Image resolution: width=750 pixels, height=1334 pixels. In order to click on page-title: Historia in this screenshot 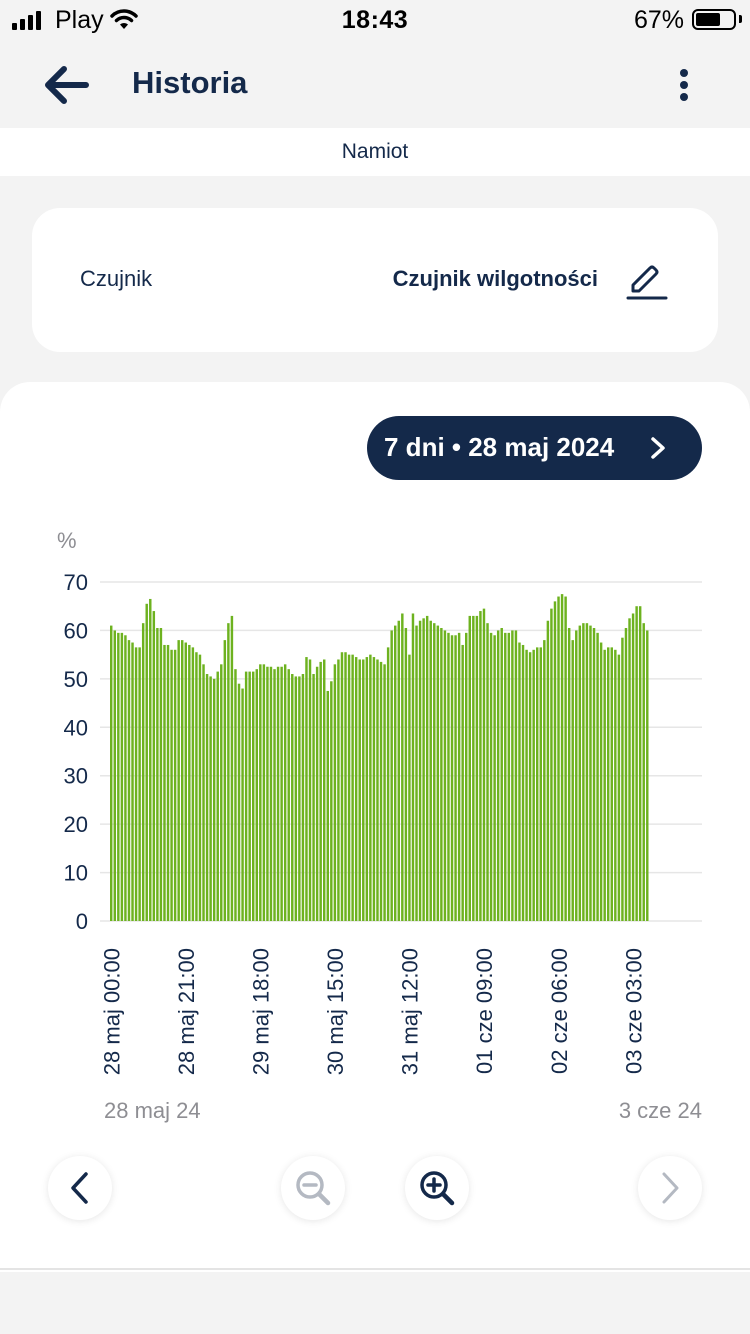, I will do `click(190, 82)`.